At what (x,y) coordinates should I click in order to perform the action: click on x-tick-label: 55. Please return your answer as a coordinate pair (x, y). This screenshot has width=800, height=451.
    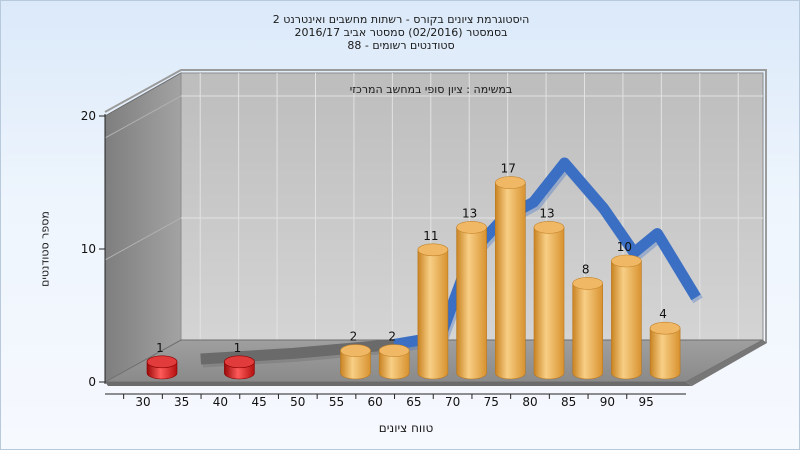
    Looking at the image, I should click on (336, 402).